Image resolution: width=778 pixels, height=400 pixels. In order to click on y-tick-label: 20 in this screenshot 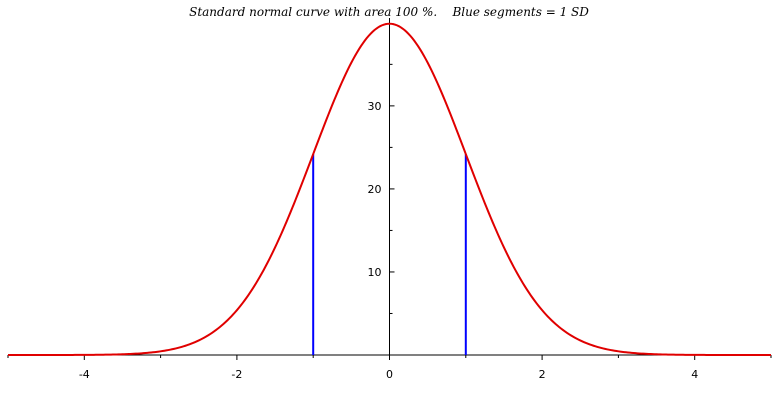, I will do `click(375, 189)`.